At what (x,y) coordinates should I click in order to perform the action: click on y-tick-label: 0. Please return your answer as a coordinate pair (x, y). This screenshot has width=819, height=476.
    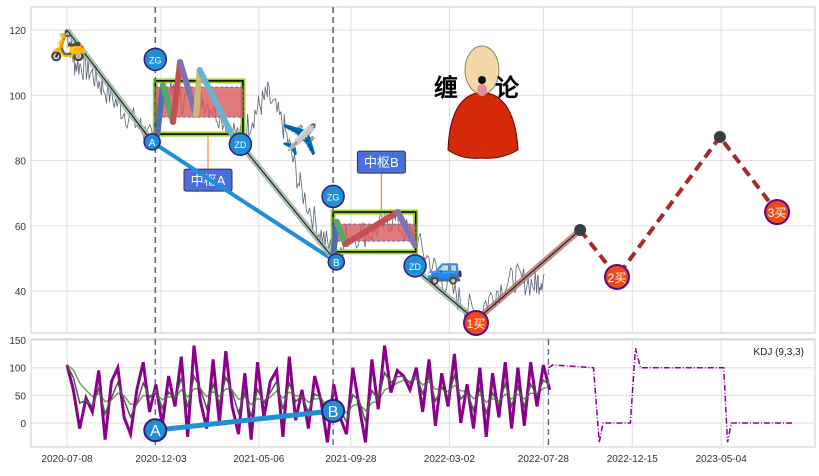
    Looking at the image, I should click on (23, 424).